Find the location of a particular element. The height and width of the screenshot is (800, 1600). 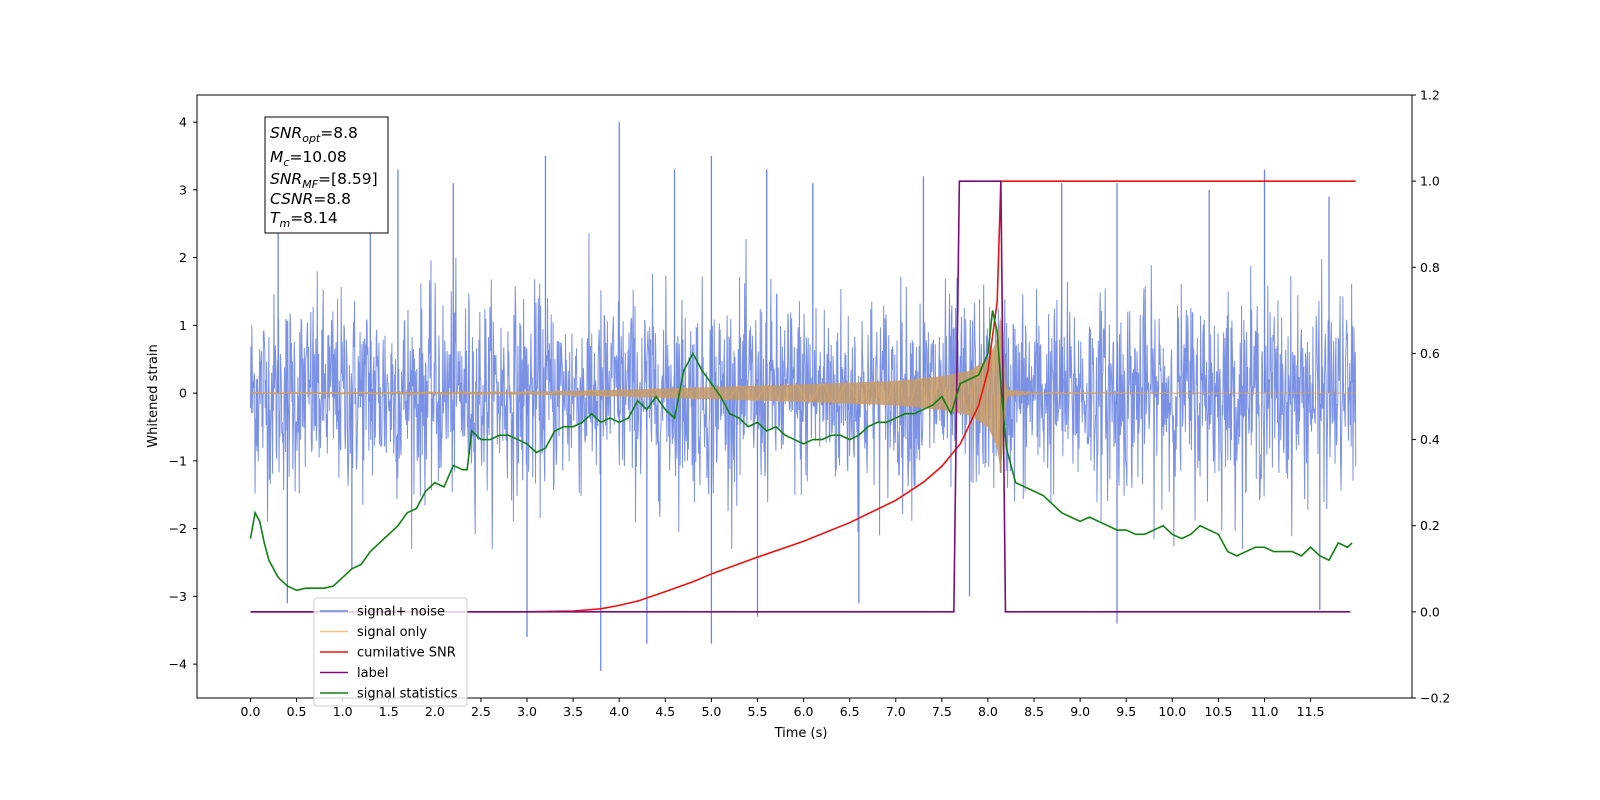

y-axis-right: −0.2 0.0 0.2 0.4 0.6 0.8 1.0 1.2 is located at coordinates (1431, 397).